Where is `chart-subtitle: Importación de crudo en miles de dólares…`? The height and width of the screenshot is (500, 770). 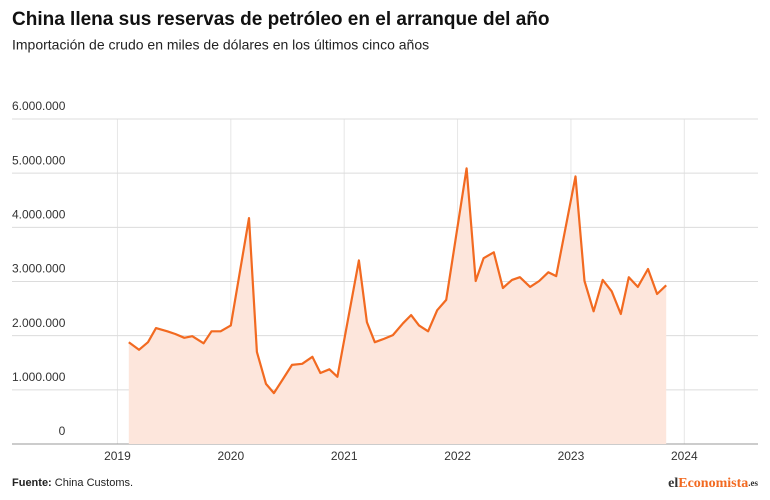 chart-subtitle: Importación de crudo en miles de dólares… is located at coordinates (220, 45).